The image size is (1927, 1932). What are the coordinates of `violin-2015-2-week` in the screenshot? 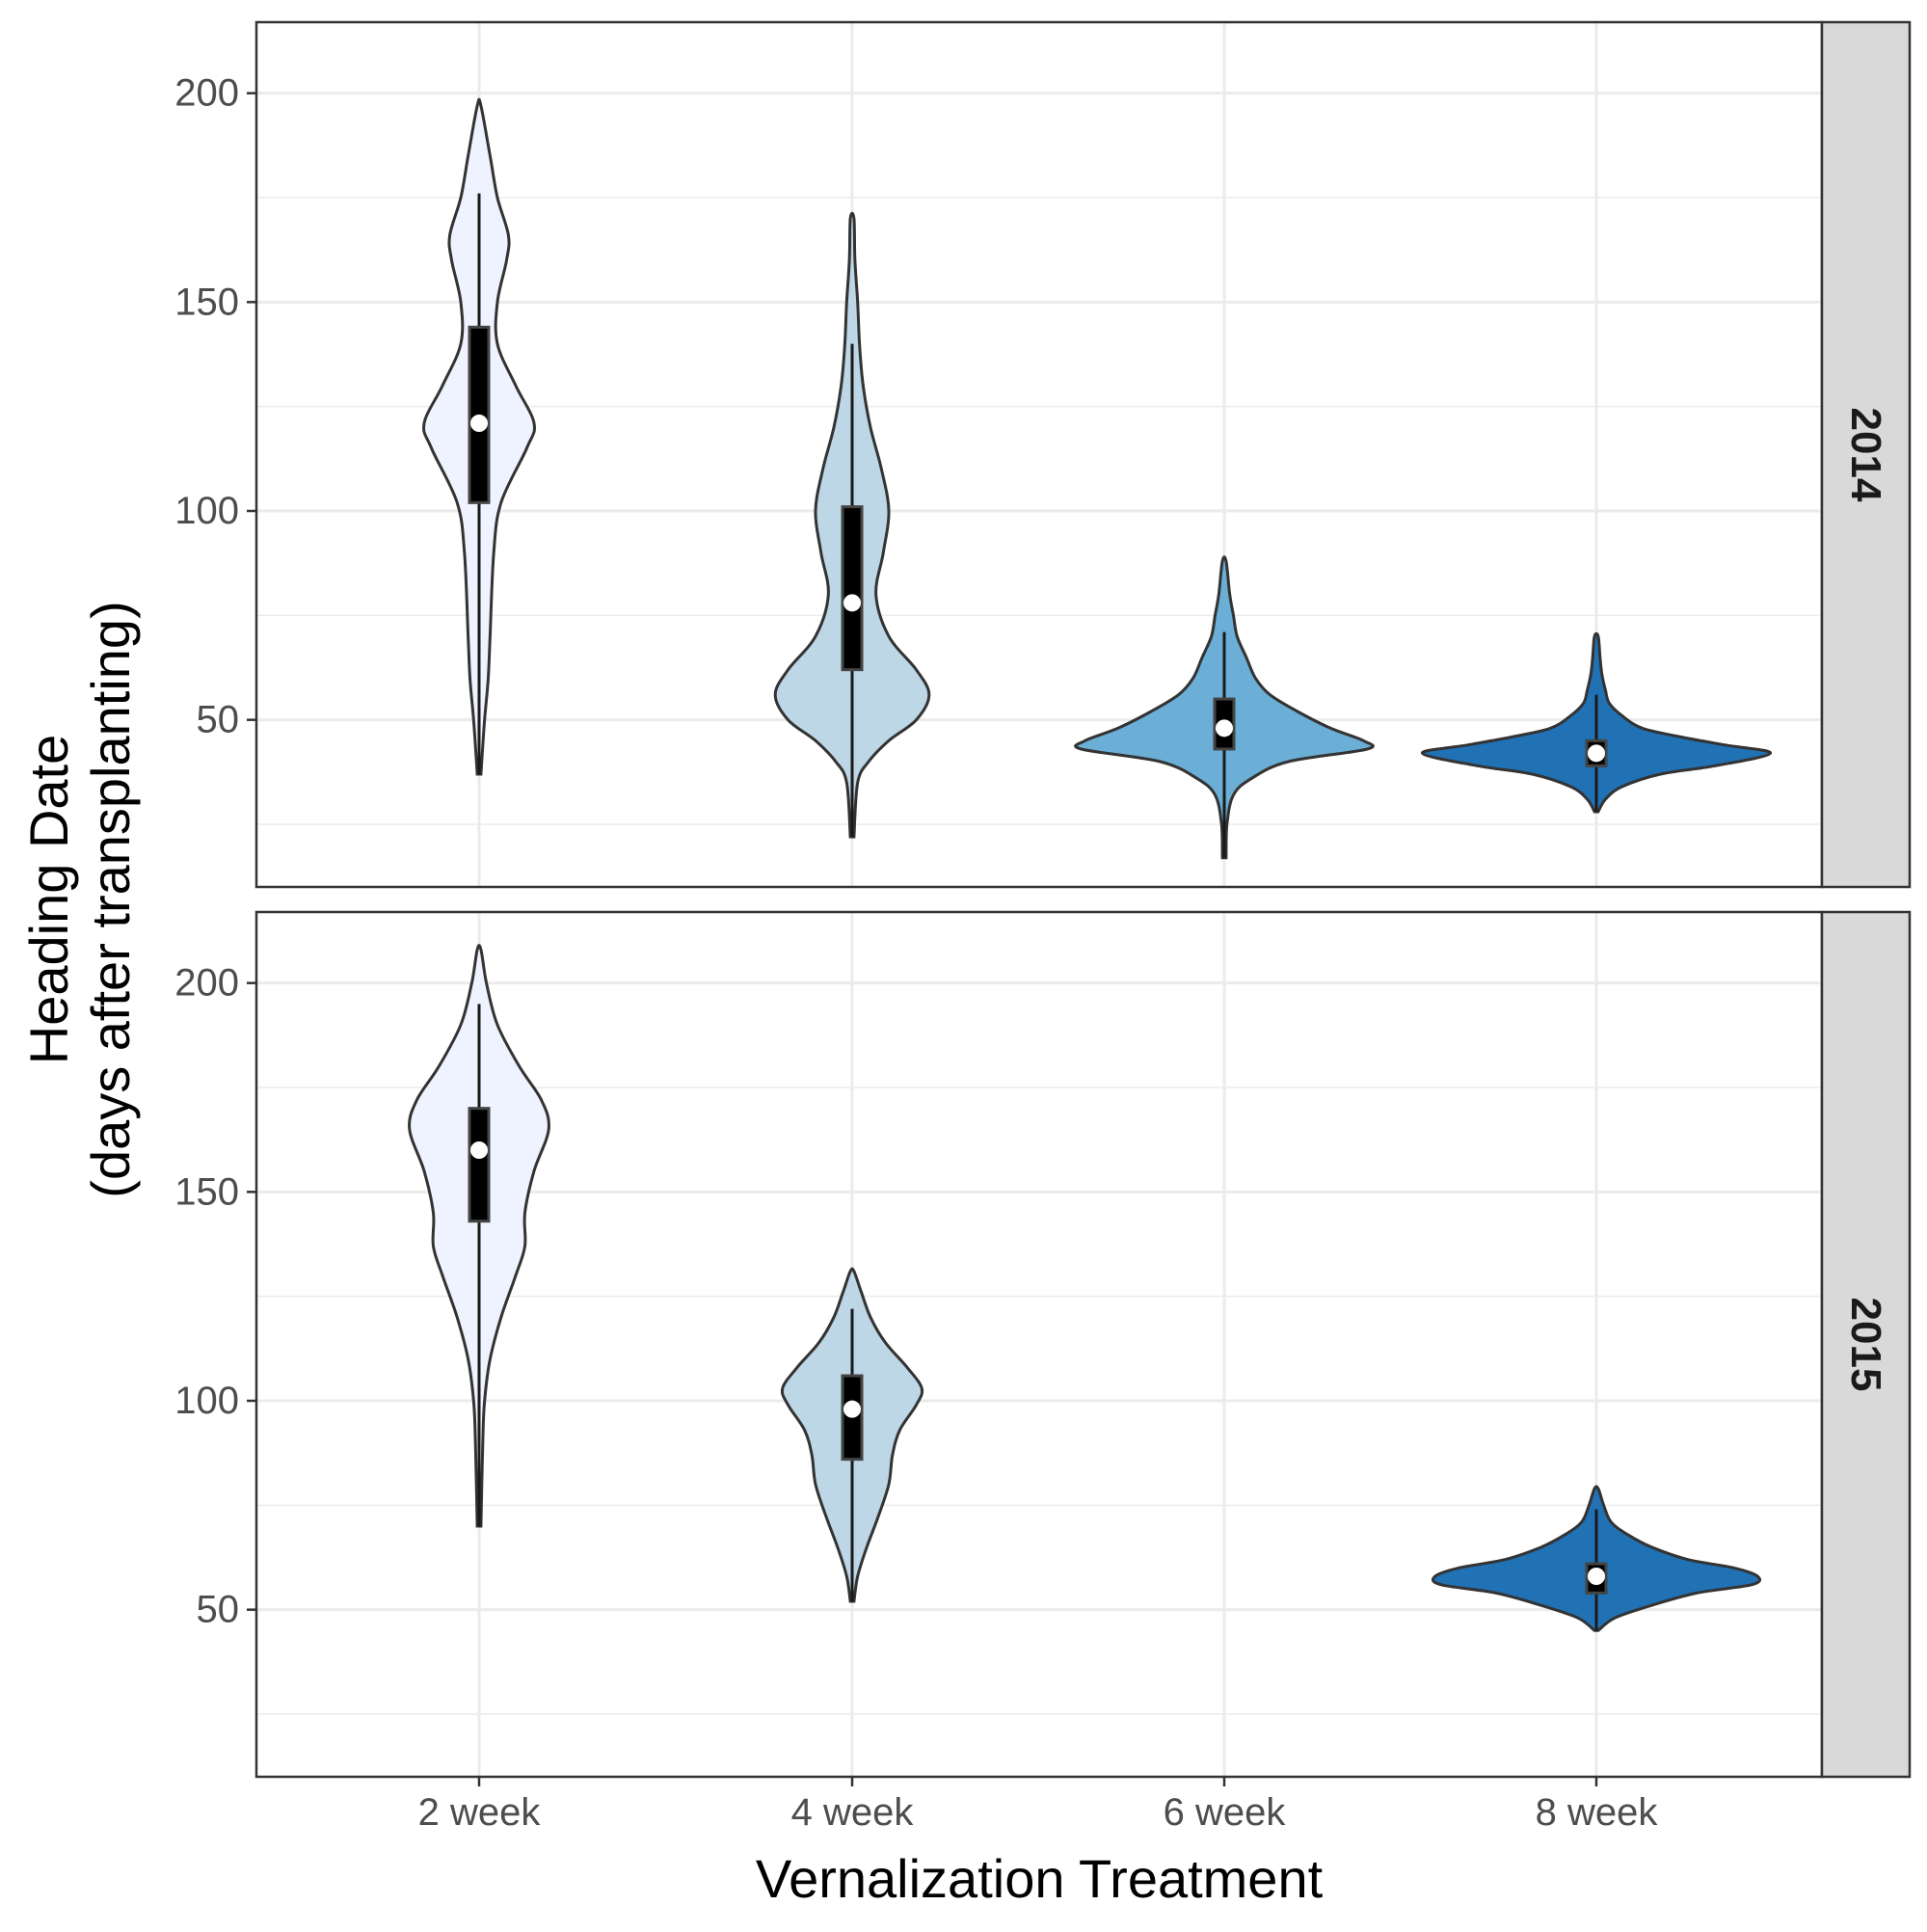 It's located at (479, 1236).